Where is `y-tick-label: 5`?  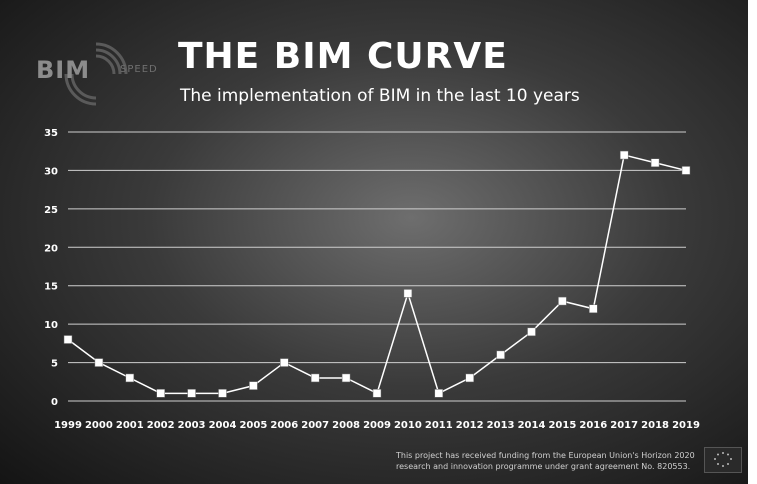 y-tick-label: 5 is located at coordinates (54, 364).